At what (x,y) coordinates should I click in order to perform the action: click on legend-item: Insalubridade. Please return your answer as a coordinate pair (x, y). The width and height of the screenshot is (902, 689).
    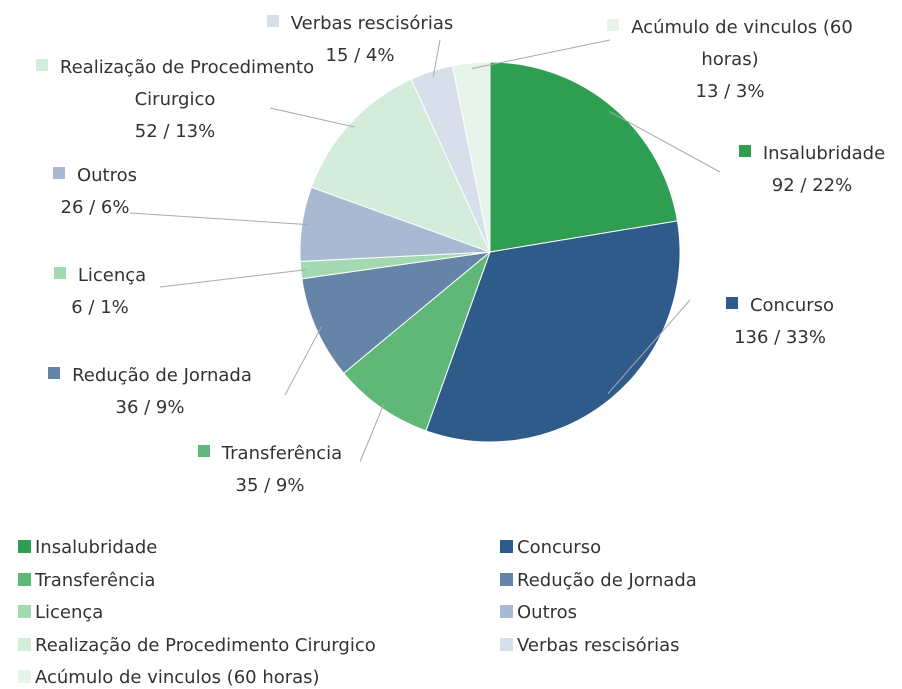
    Looking at the image, I should click on (87, 548).